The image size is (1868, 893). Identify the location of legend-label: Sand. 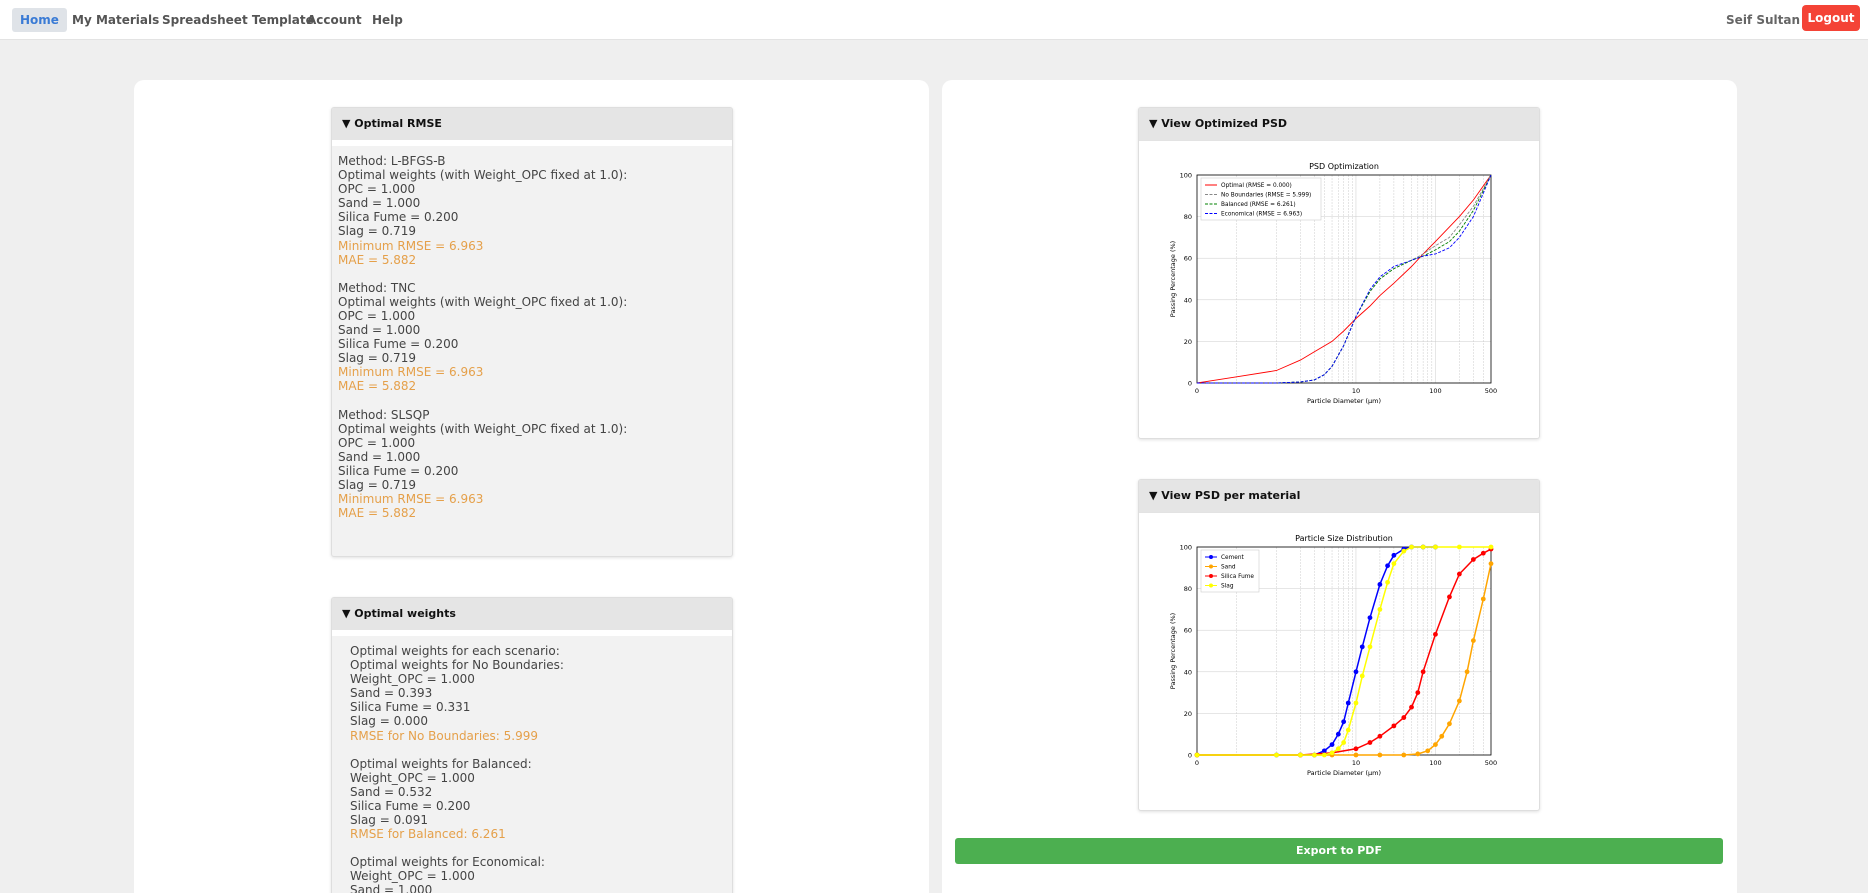
(1228, 568).